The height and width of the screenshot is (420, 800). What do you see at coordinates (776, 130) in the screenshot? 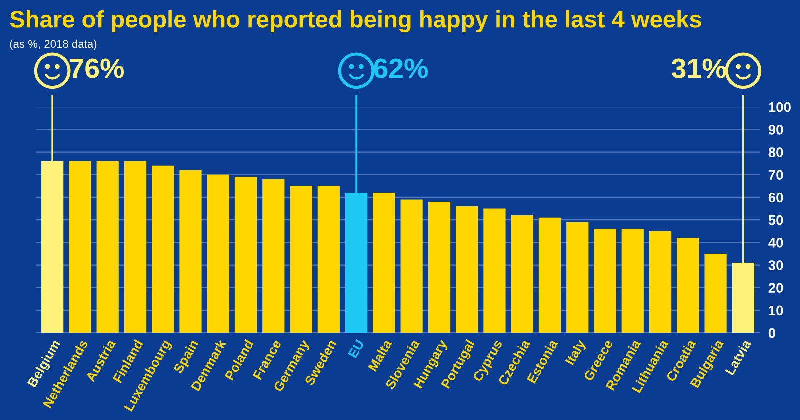
I see `y-tick-label: 90` at bounding box center [776, 130].